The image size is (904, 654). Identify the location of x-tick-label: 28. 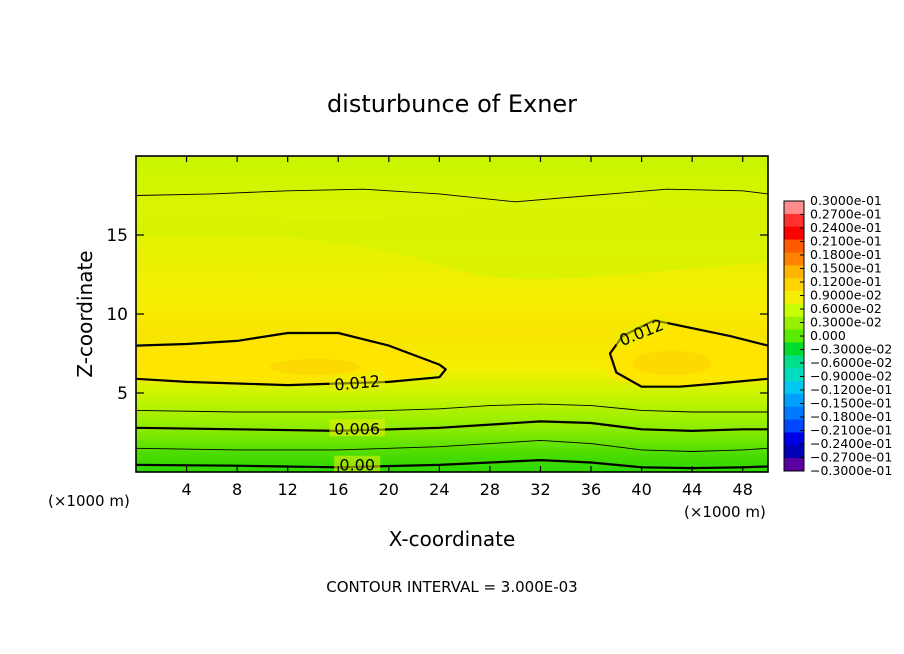
(490, 489).